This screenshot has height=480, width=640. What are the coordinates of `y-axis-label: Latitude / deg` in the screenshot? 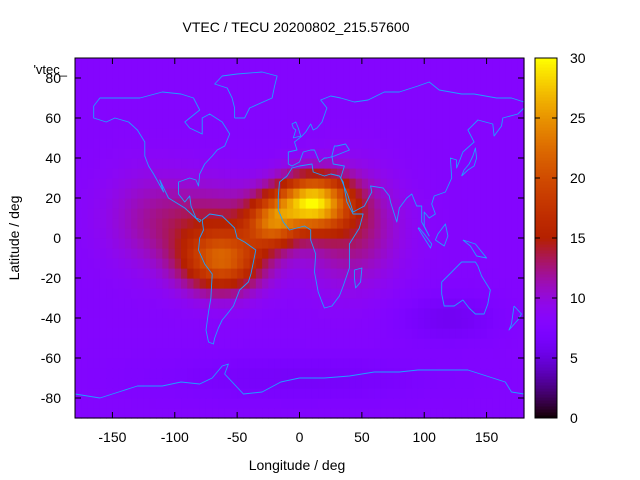 It's located at (14, 238).